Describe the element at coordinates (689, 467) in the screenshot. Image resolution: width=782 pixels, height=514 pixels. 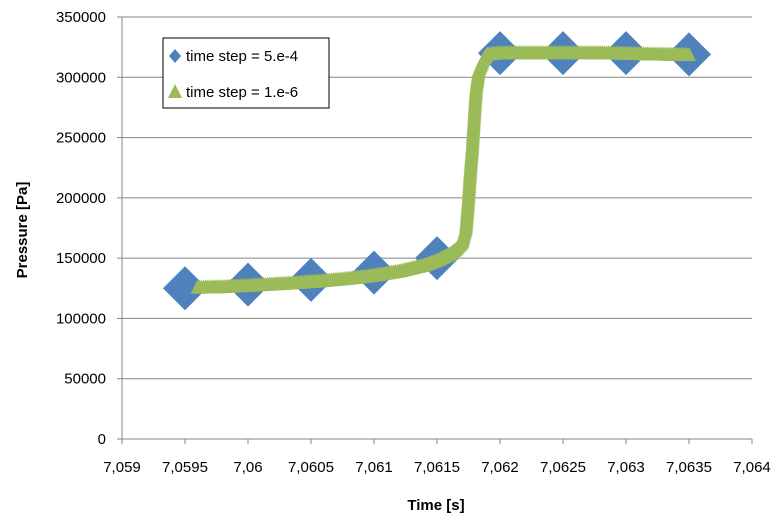
I see `x-tick-label: 7,0635` at that location.